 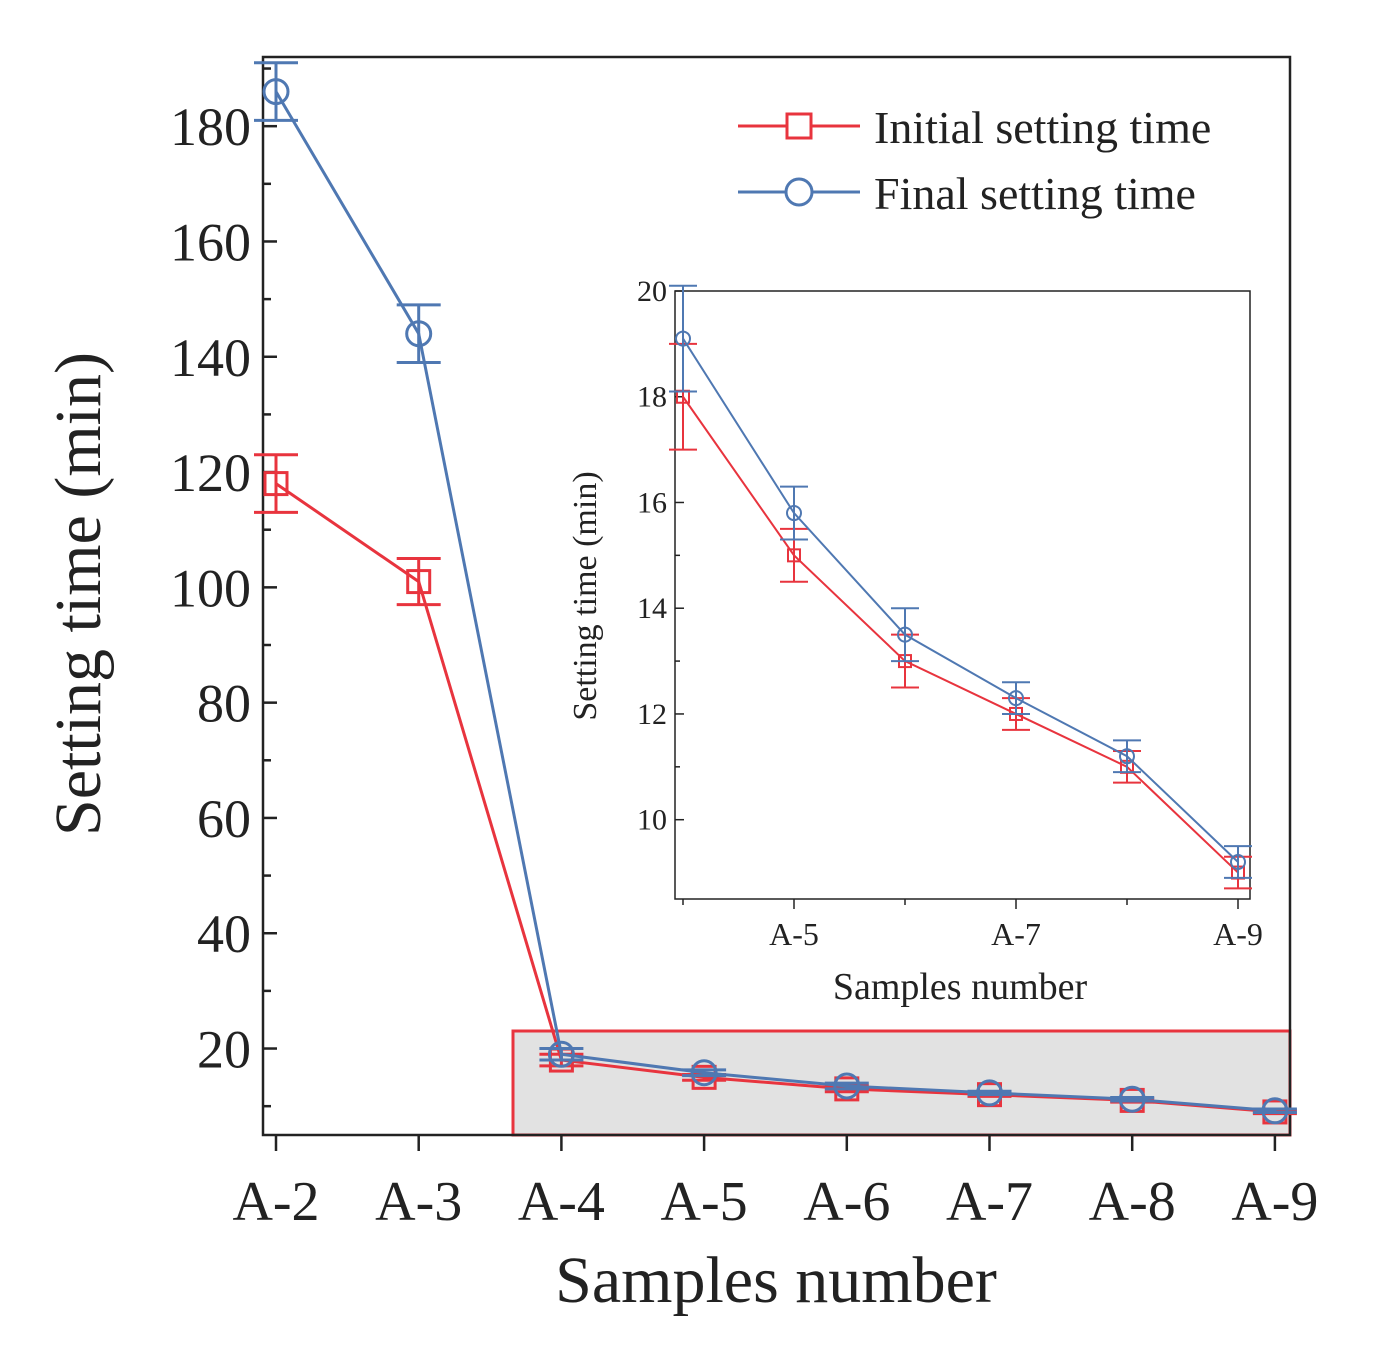 I want to click on main-y-tick-label: 20, so click(x=224, y=1050).